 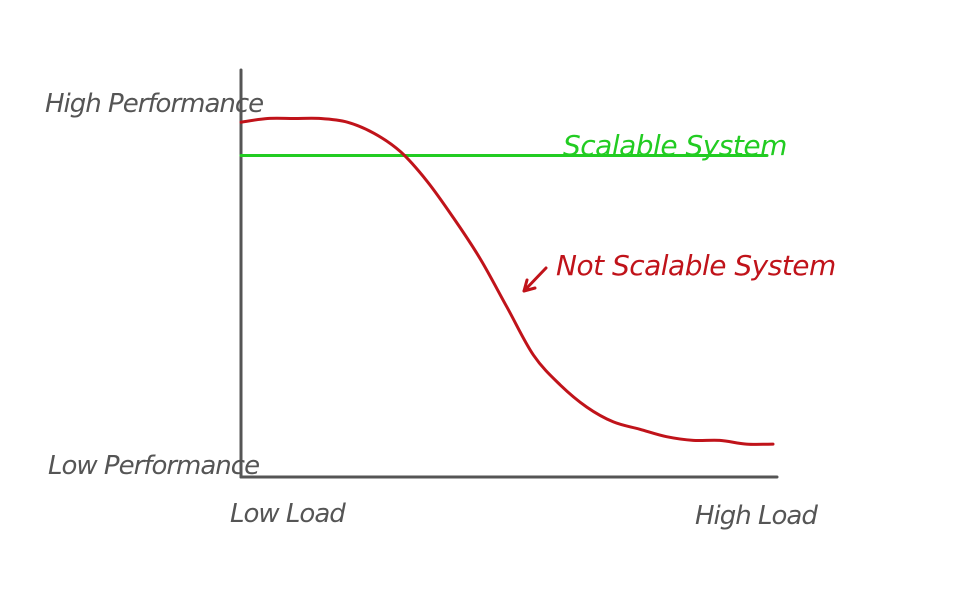 What do you see at coordinates (535, 279) in the screenshot?
I see `annotation-arrow-icon` at bounding box center [535, 279].